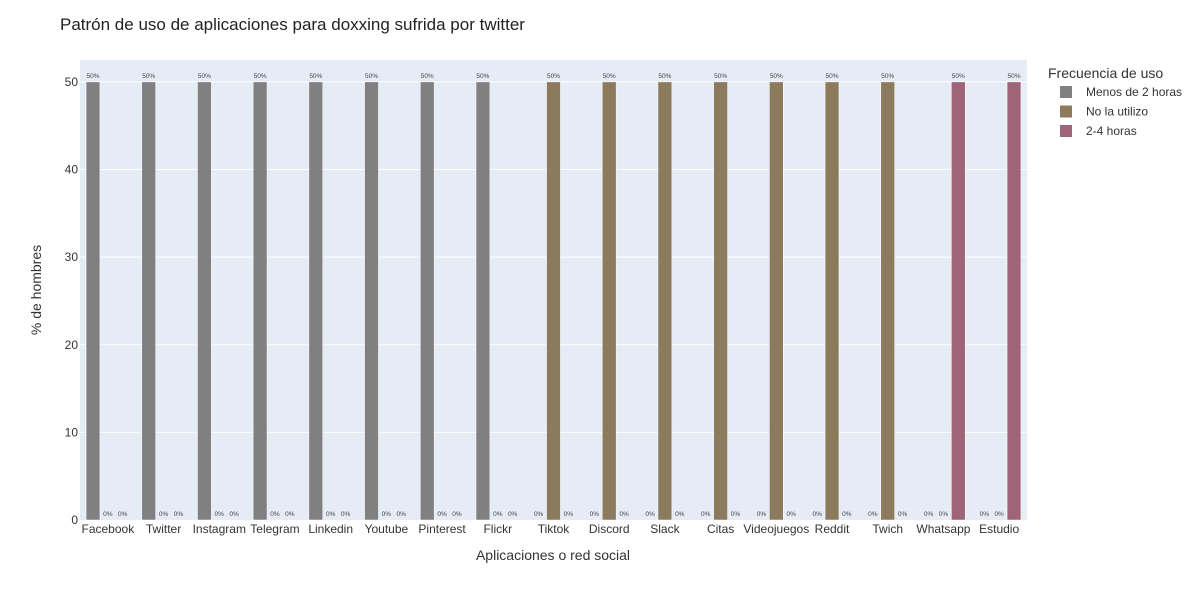 This screenshot has width=1200, height=600. I want to click on y-tick-label: 0, so click(74, 520).